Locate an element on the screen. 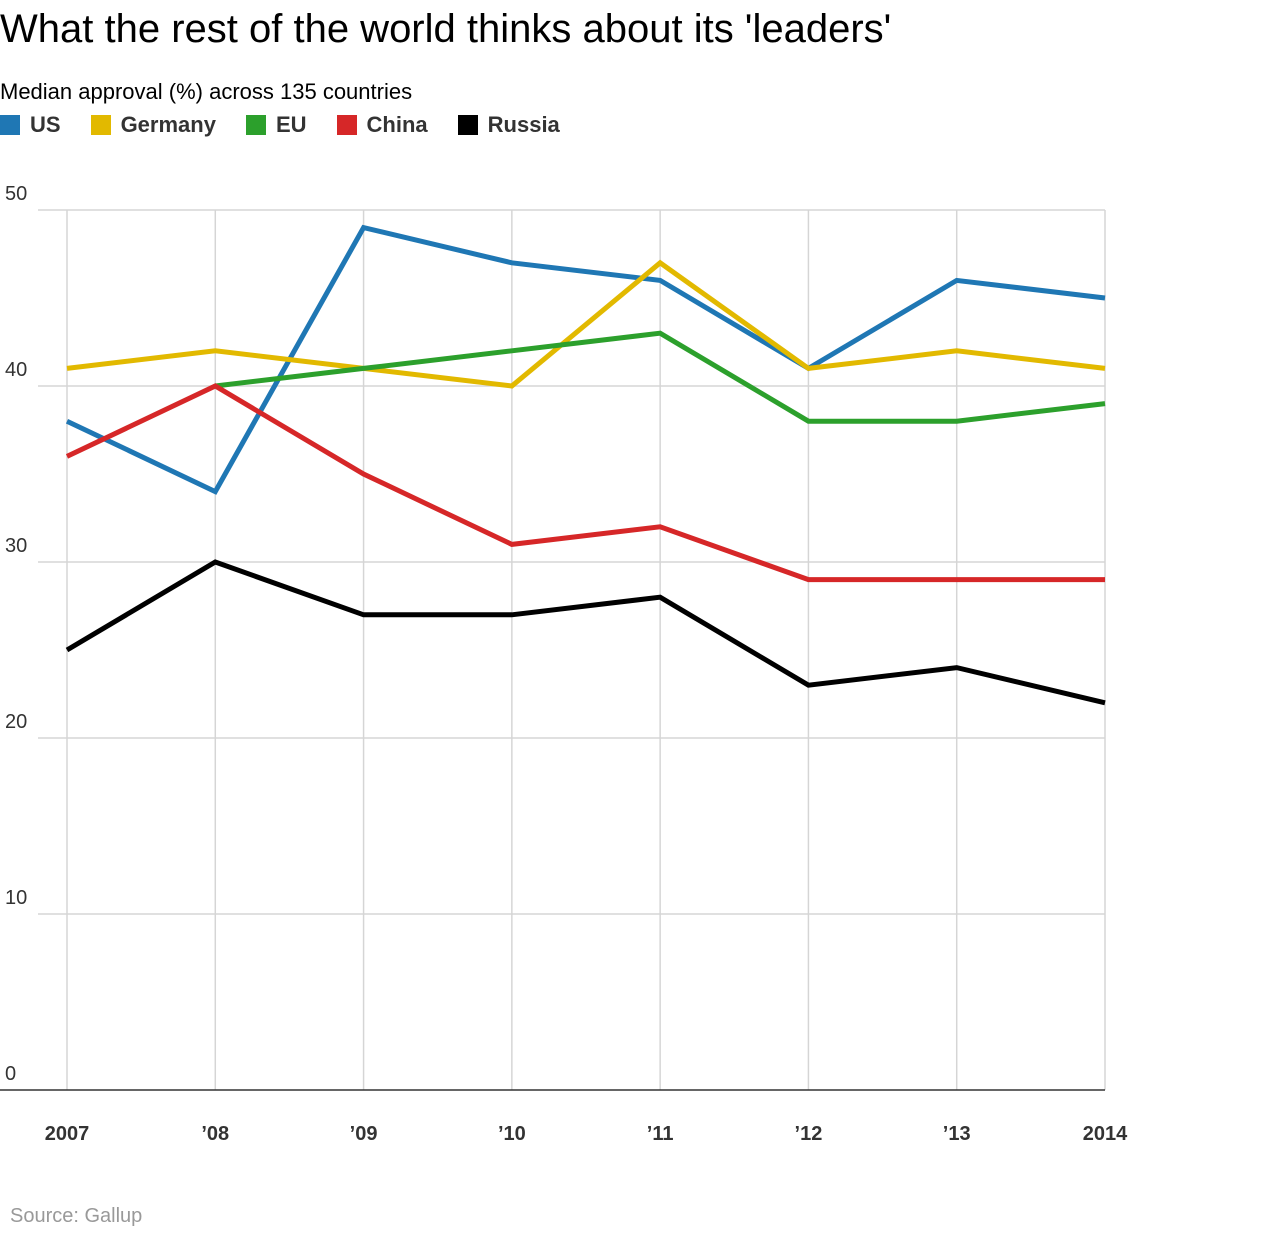 The image size is (1280, 1242). source-note: Source: Gallup is located at coordinates (76, 1216).